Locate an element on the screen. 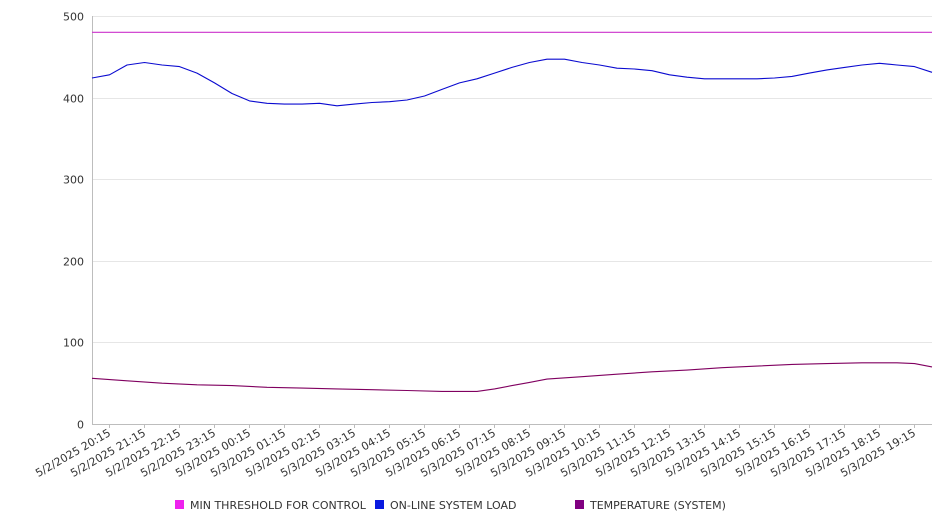 The image size is (946, 526). y-tick-label: 100 is located at coordinates (73, 343).